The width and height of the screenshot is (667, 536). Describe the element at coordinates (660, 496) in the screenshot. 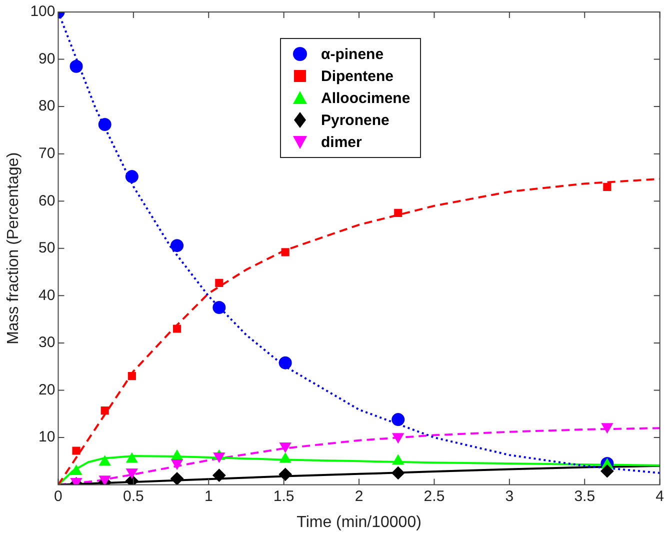

I see `x-tick-label: 4` at that location.